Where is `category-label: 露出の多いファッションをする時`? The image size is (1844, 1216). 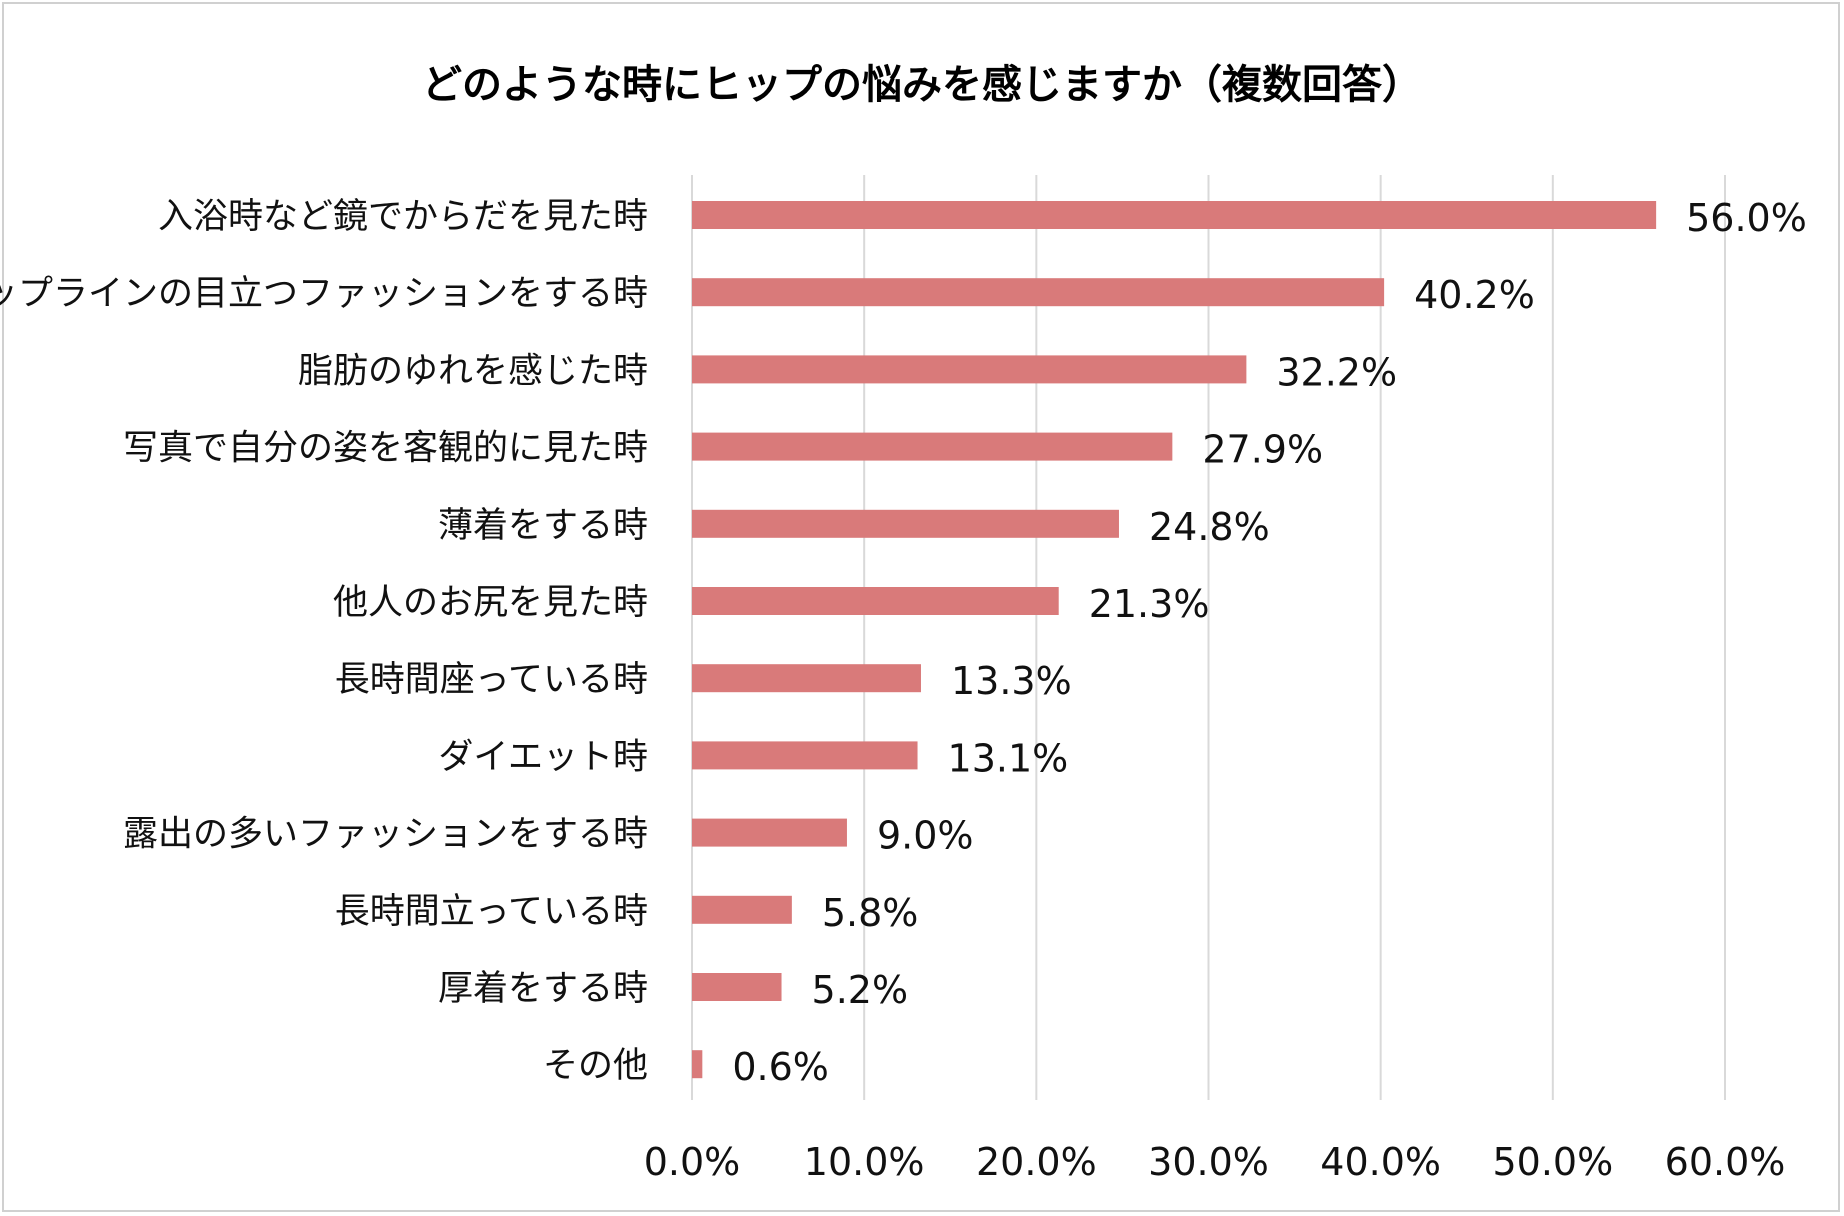 category-label: 露出の多いファッションをする時 is located at coordinates (385, 835).